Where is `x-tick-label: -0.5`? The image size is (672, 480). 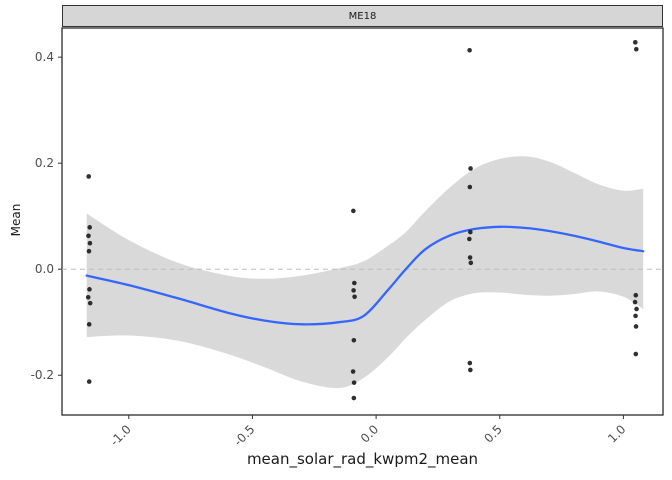
x-tick-label: -0.5 is located at coordinates (244, 435).